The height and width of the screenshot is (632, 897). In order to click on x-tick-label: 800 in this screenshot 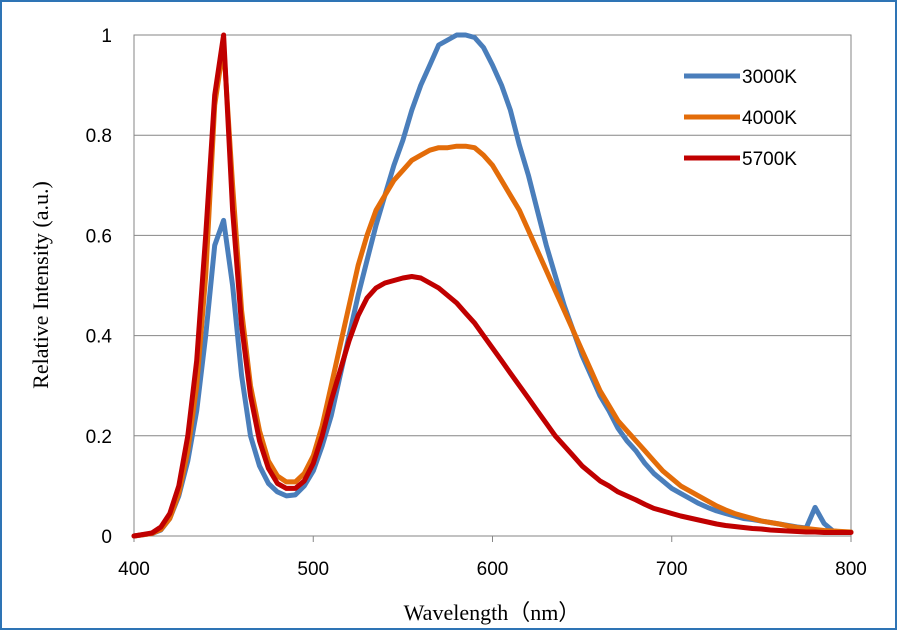, I will do `click(851, 569)`.